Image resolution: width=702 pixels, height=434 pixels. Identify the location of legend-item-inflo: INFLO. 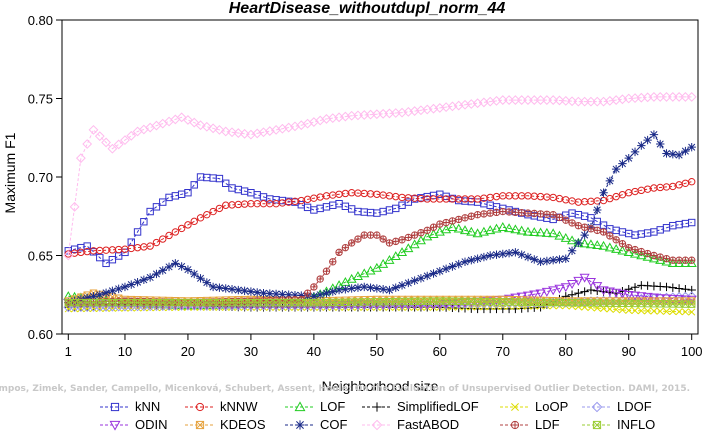
(618, 424).